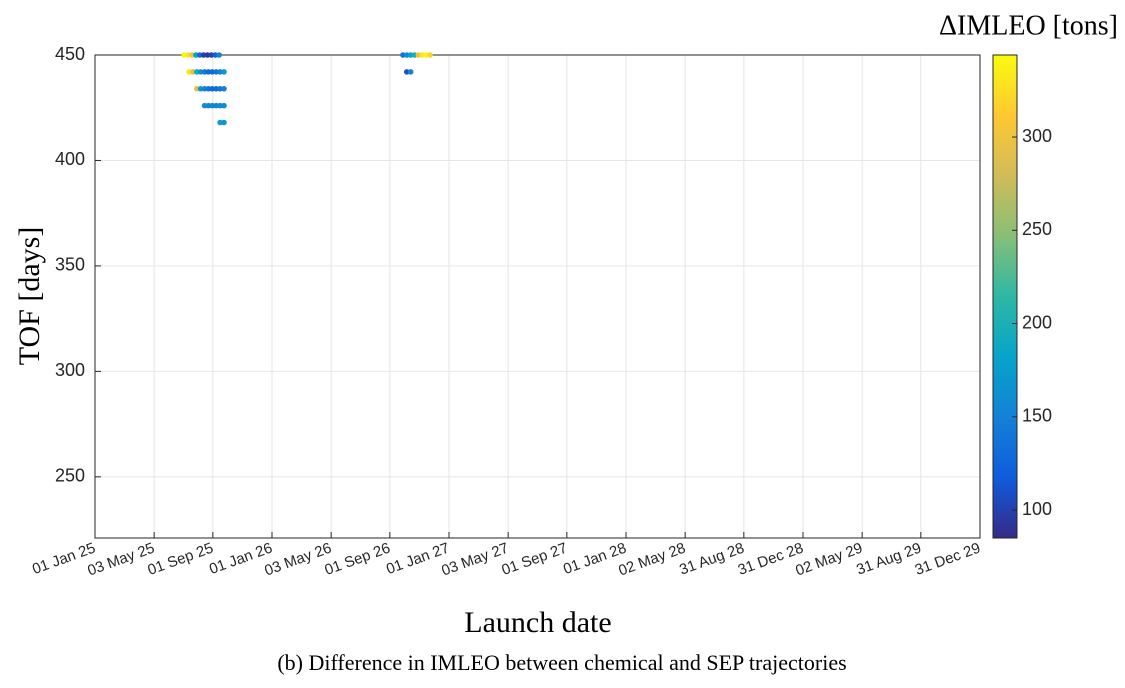 Image resolution: width=1125 pixels, height=688 pixels. I want to click on x-tick-label: 02 May 29, so click(829, 560).